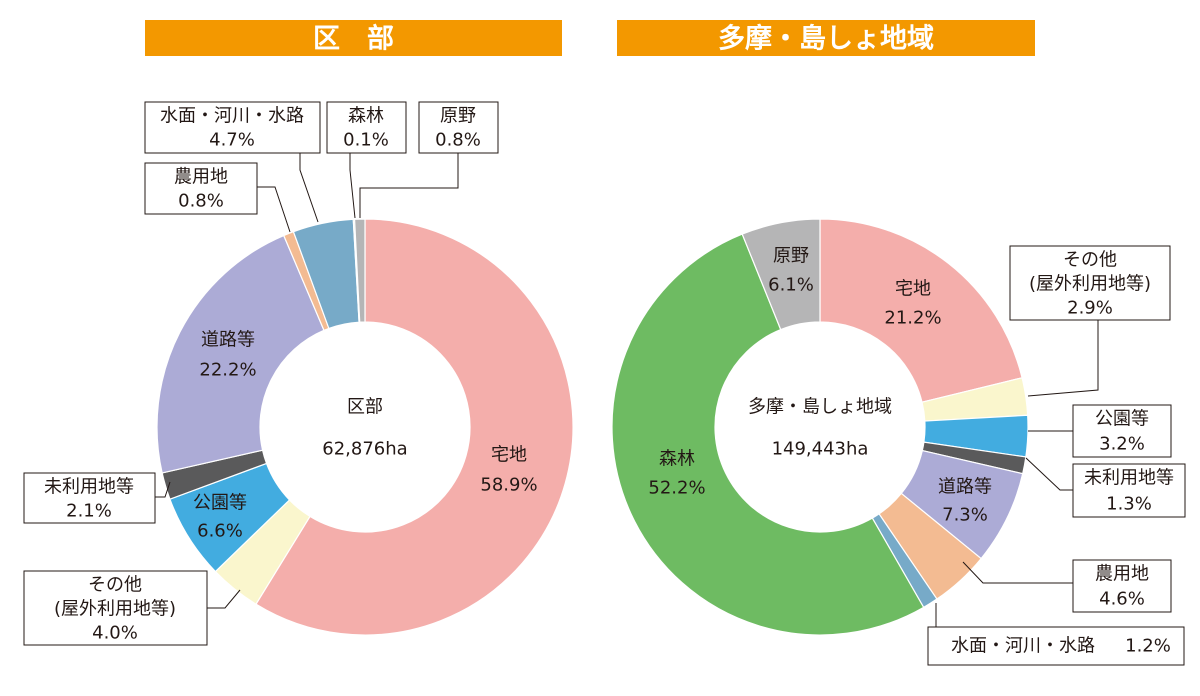 This screenshot has width=1200, height=696. What do you see at coordinates (224, 599) in the screenshot?
I see `ku-leader-sonota` at bounding box center [224, 599].